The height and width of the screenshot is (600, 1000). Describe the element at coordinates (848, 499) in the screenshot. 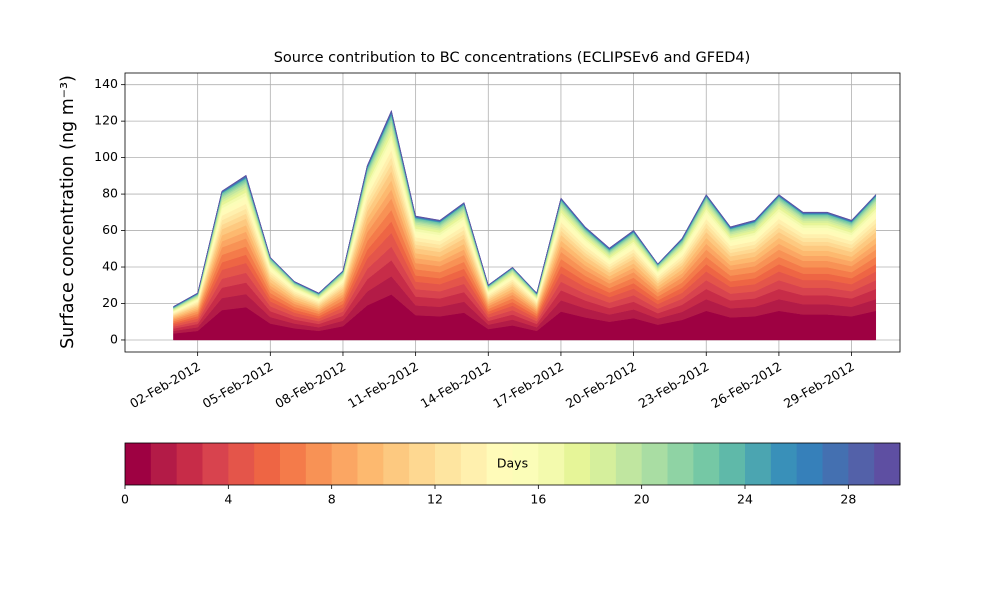

I see `colorbar-tick-label: 28` at that location.